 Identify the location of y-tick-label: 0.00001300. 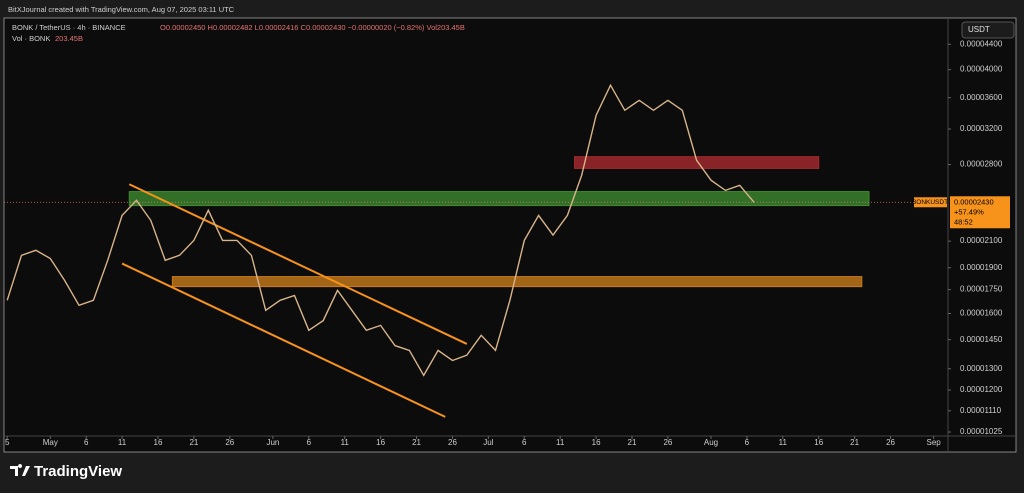
(981, 368).